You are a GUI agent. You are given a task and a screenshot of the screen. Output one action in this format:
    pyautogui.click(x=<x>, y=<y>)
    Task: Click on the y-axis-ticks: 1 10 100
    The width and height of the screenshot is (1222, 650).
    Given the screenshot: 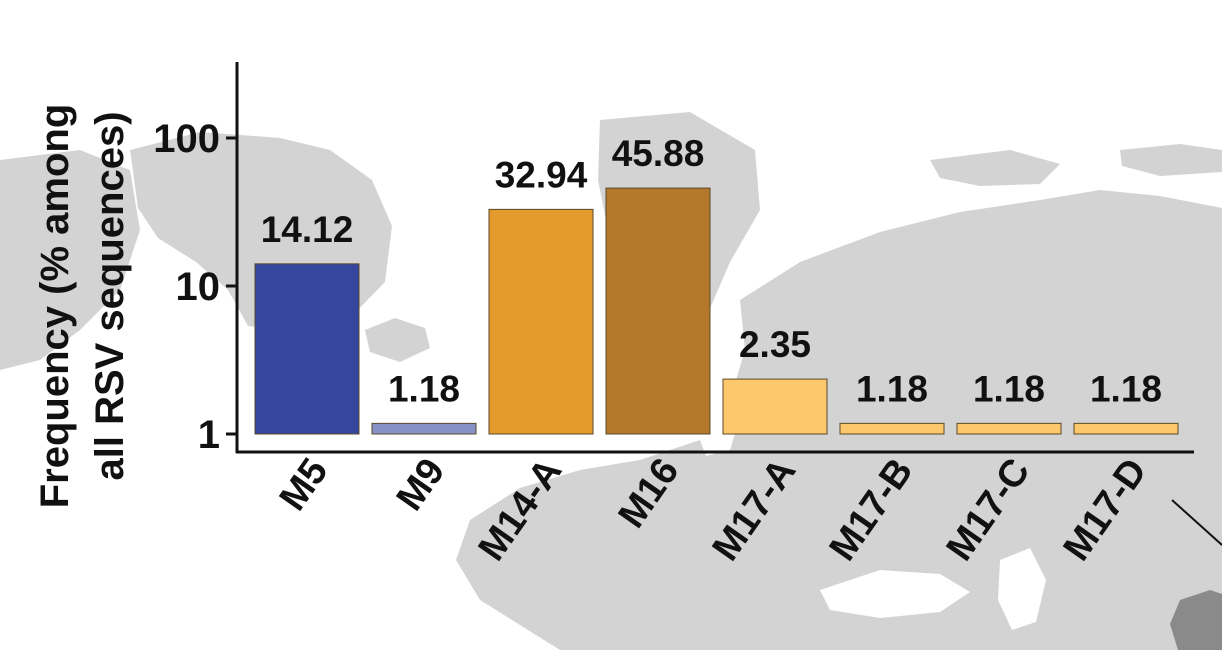 What is the action you would take?
    pyautogui.click(x=195, y=287)
    